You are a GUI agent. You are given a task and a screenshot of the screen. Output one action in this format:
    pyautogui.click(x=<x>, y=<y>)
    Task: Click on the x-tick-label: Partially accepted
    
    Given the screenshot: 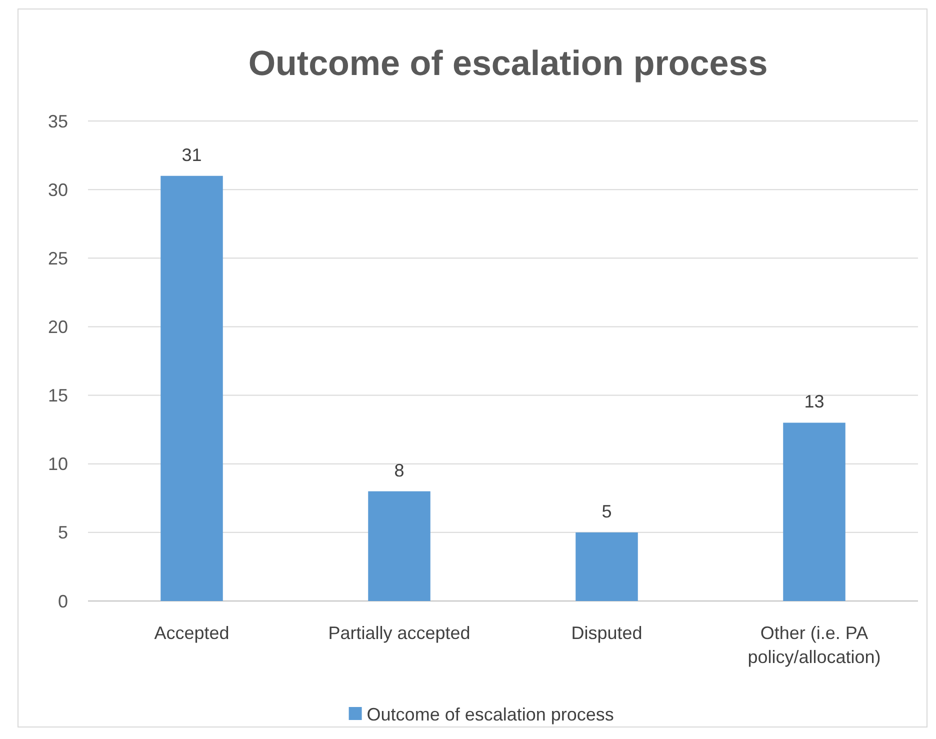 What is the action you would take?
    pyautogui.click(x=399, y=633)
    